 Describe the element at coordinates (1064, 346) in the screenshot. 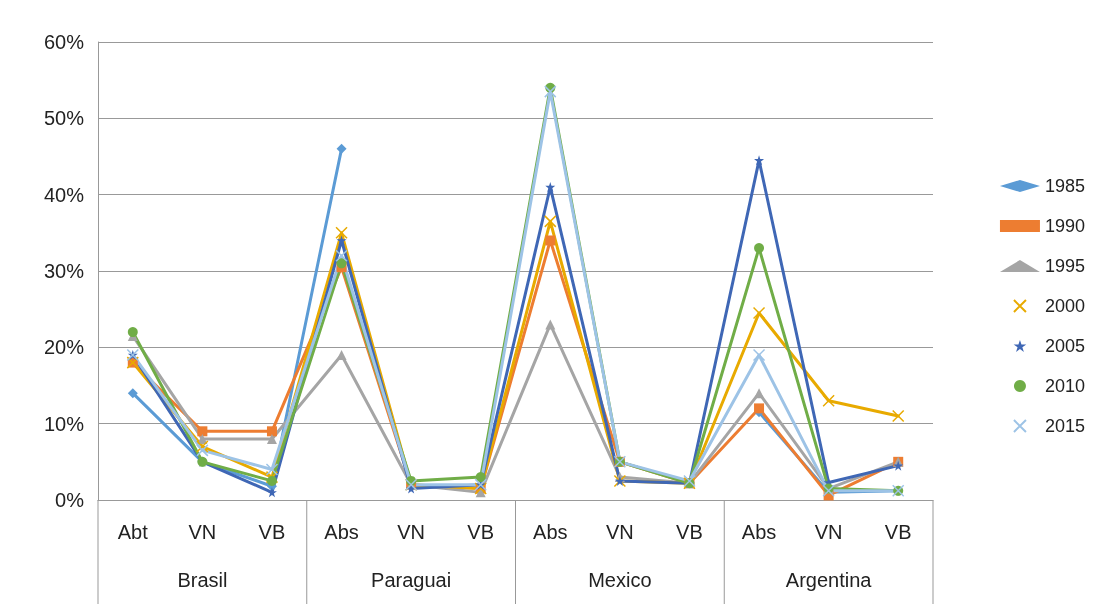

I see `legend-label: 2005` at that location.